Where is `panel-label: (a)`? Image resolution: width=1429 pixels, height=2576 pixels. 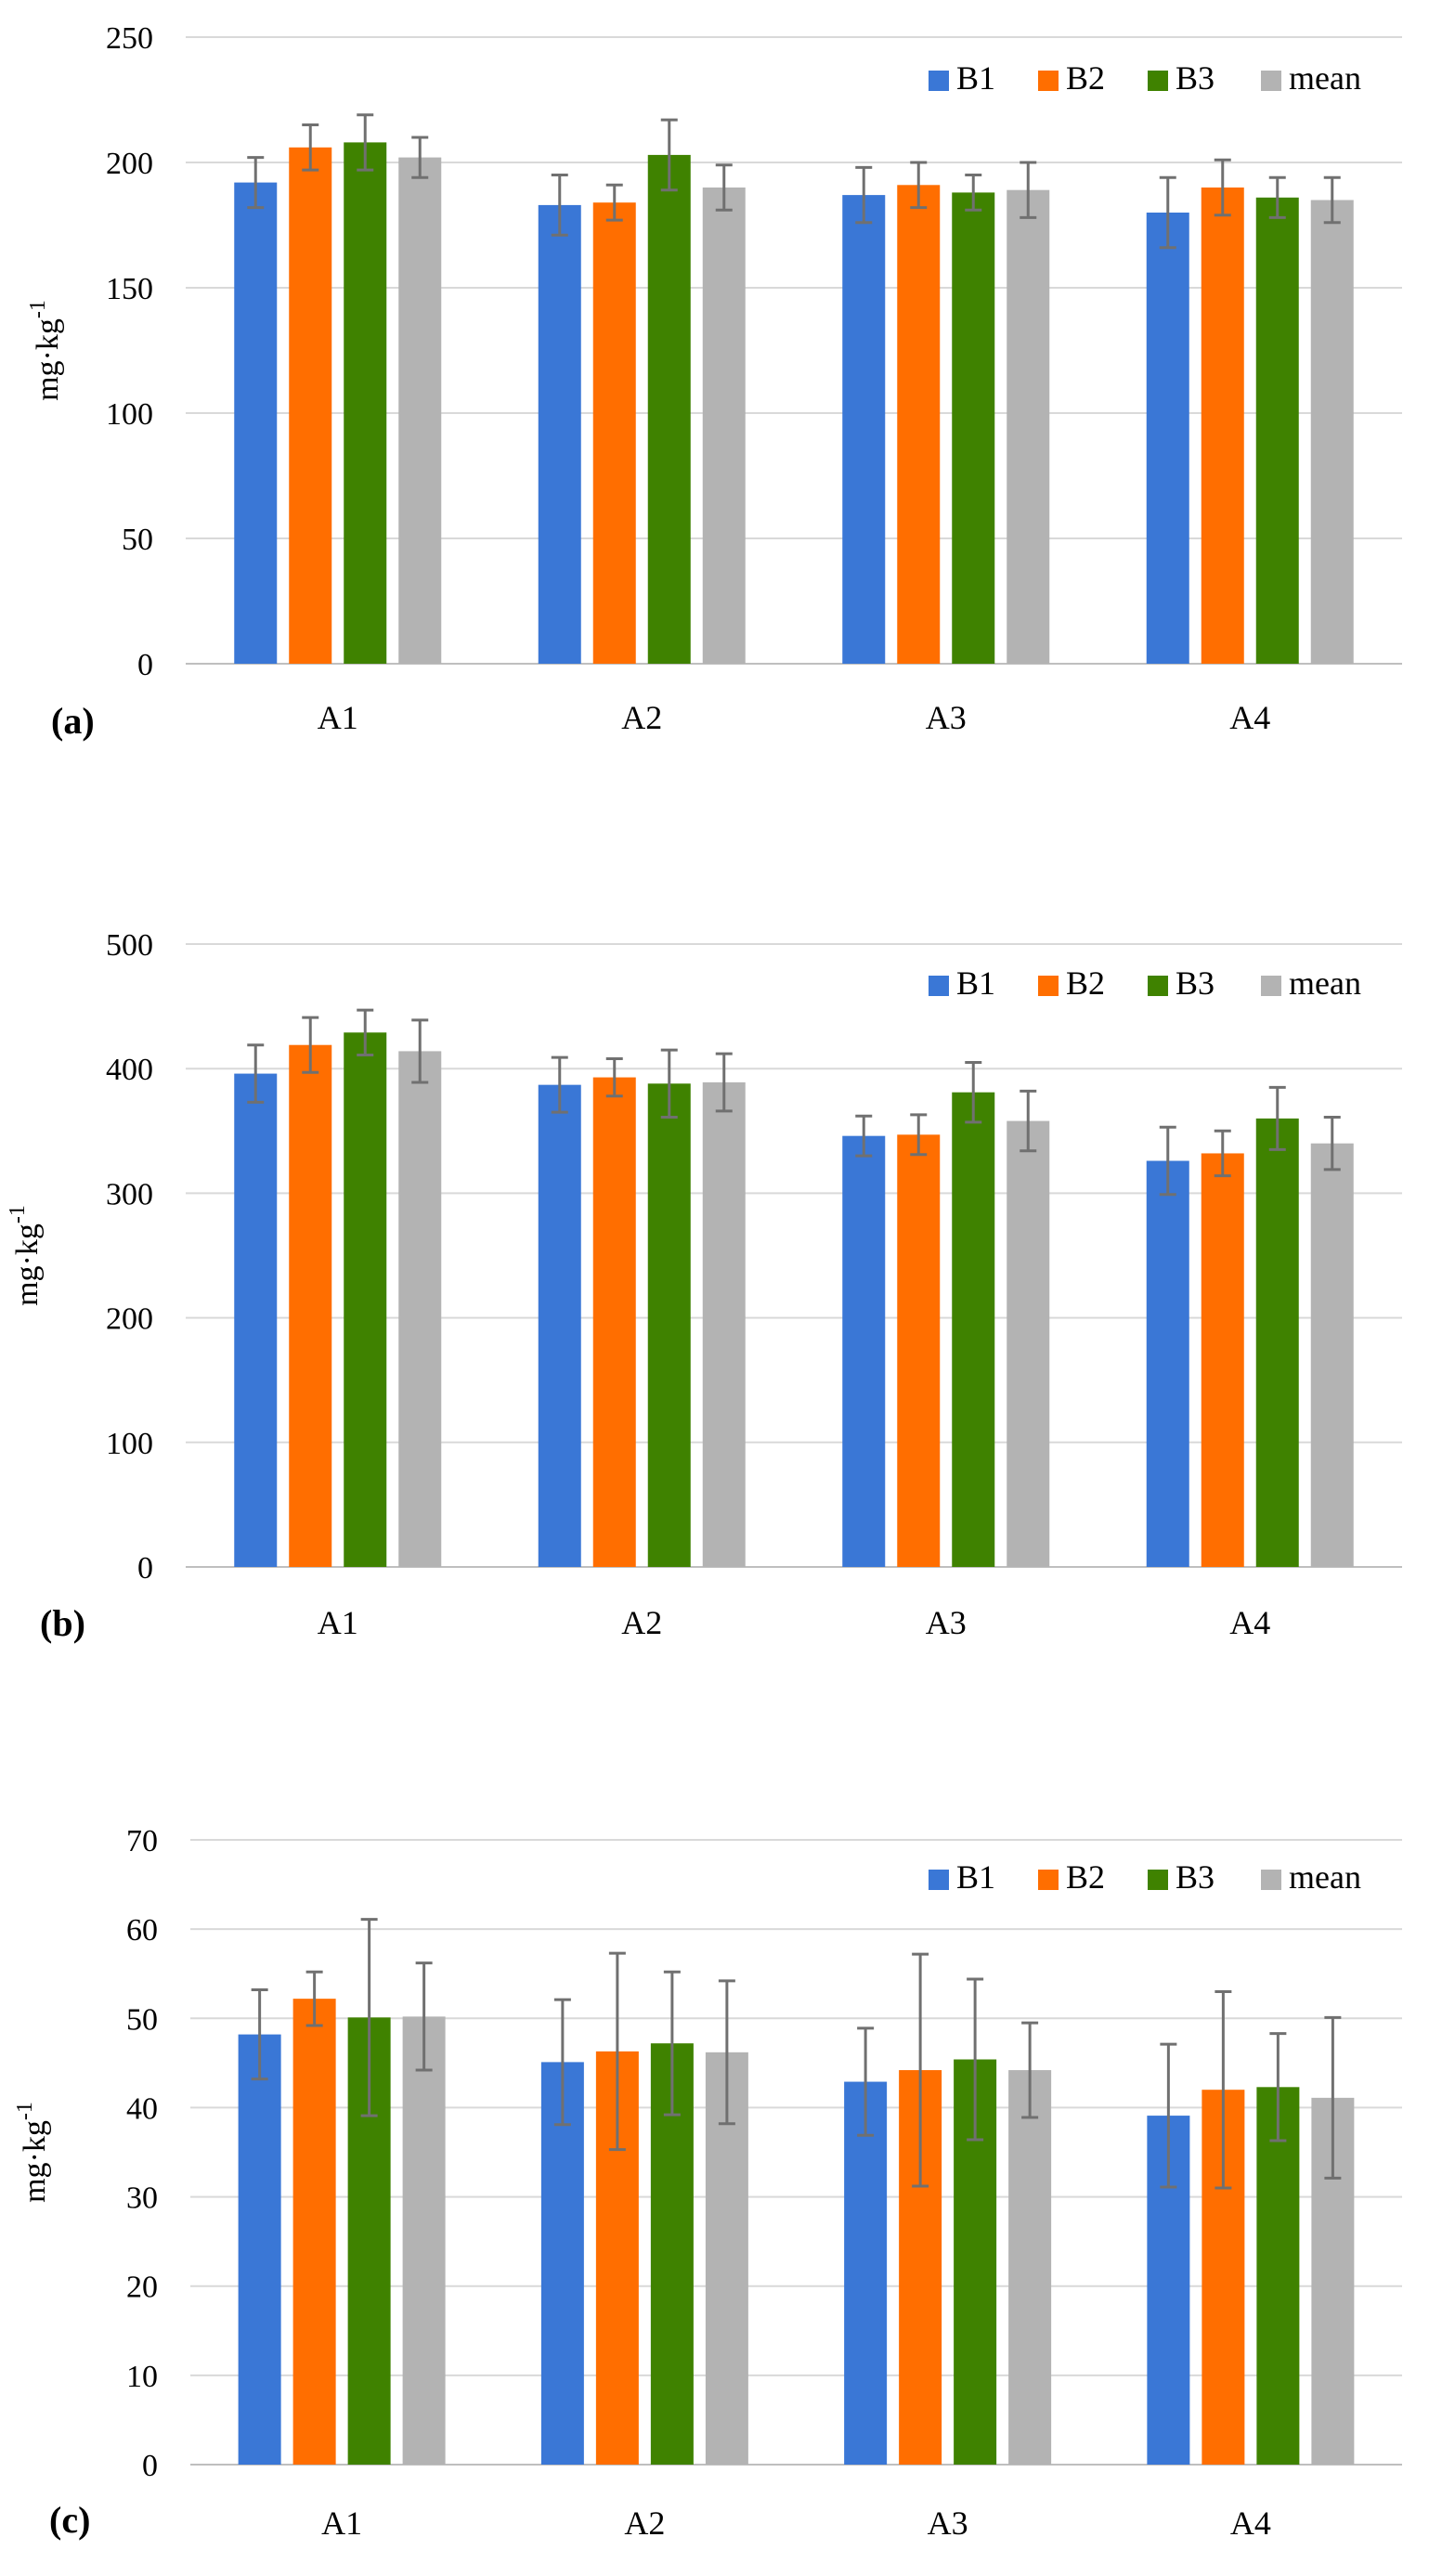 panel-label: (a) is located at coordinates (73, 721).